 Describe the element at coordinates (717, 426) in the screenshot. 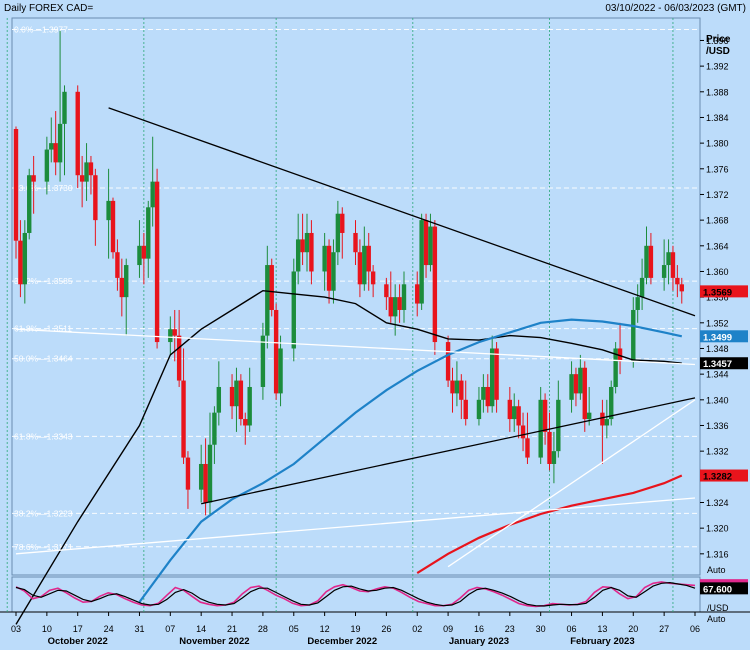

I see `price-tick-label: 1.336` at that location.